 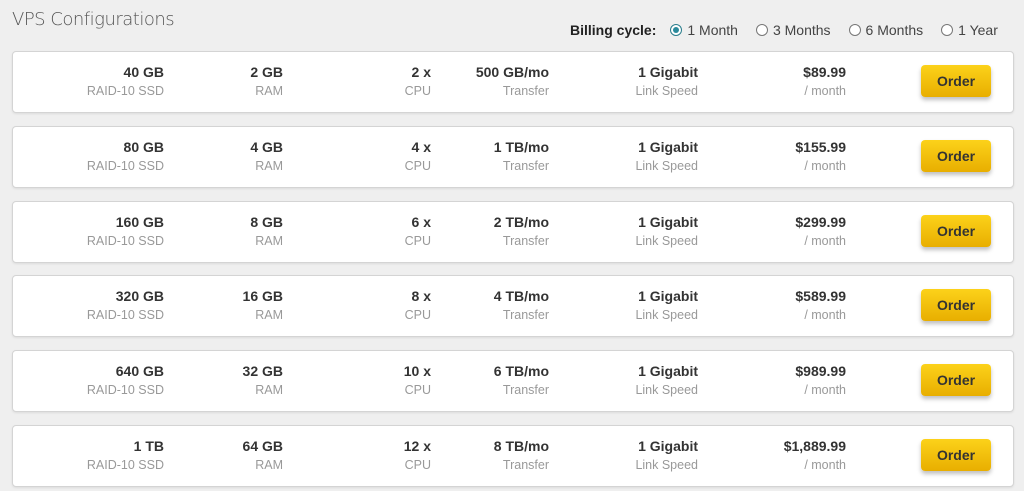 What do you see at coordinates (512, 72) in the screenshot?
I see `transfer-value: 500 GB/mo` at bounding box center [512, 72].